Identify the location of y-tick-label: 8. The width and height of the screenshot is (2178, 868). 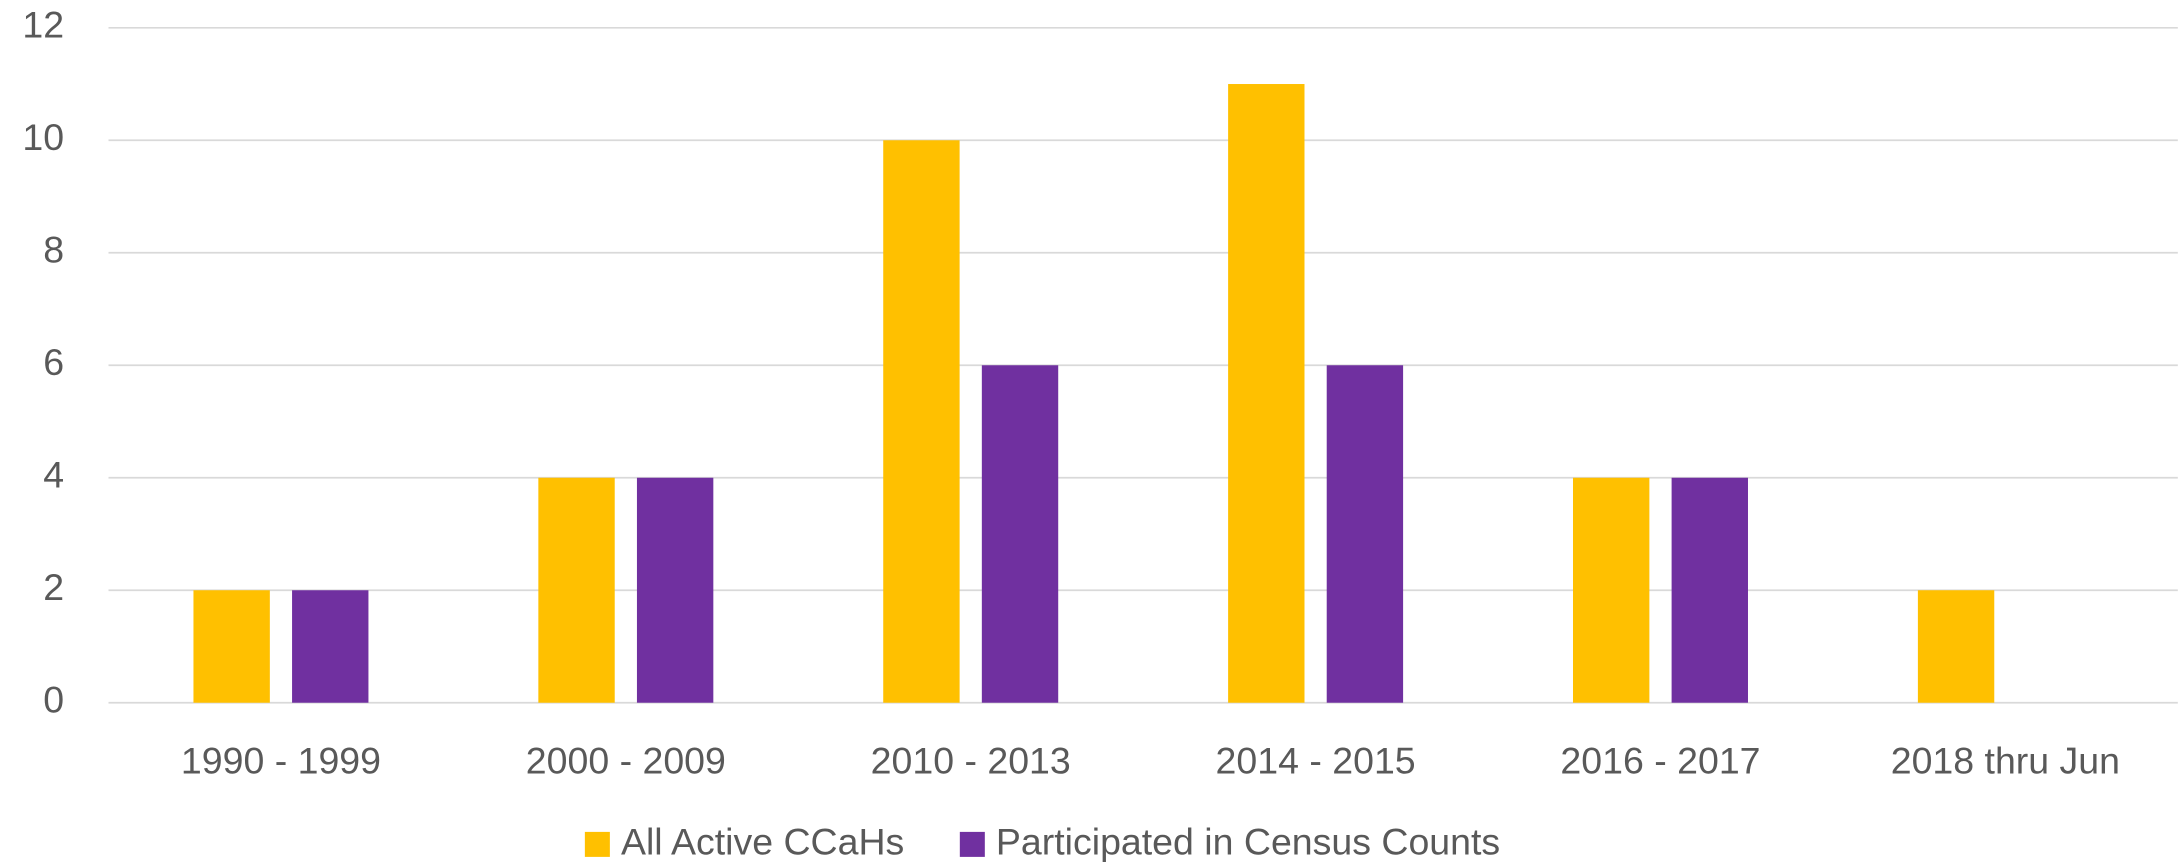
(53, 250).